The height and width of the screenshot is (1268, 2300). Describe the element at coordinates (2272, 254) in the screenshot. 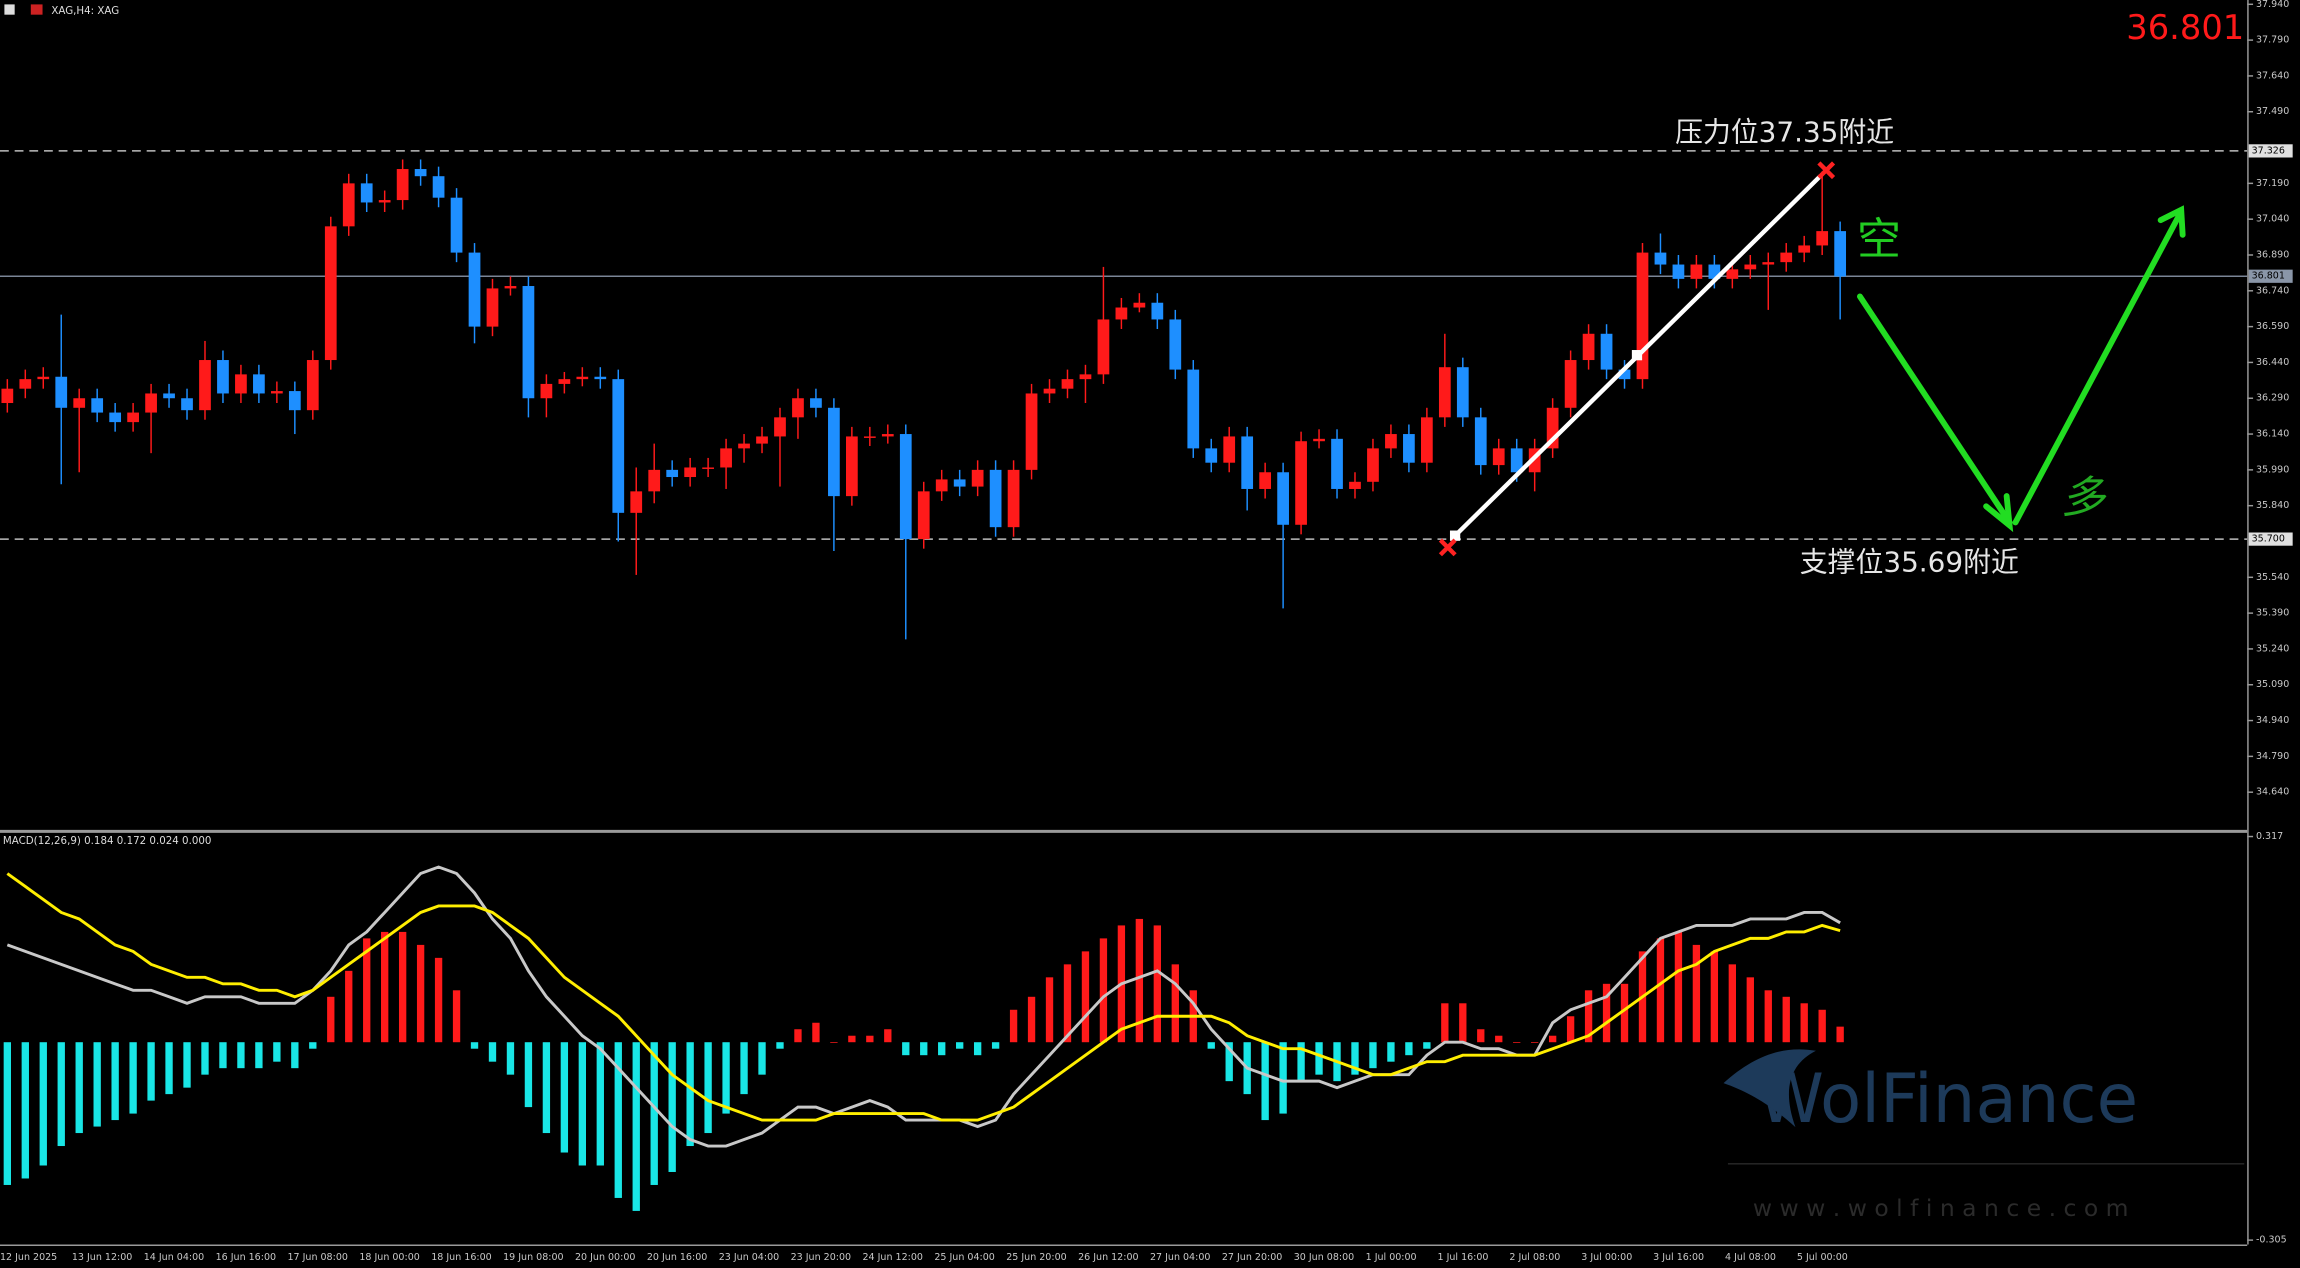

I see `y-tick-label: 36.890` at that location.